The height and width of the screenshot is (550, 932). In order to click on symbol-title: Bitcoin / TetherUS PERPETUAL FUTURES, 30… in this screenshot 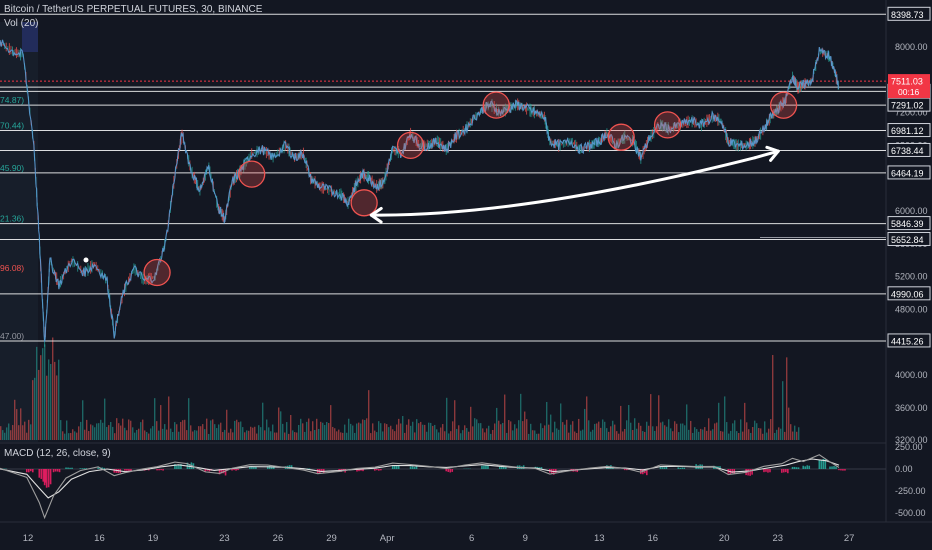, I will do `click(133, 9)`.